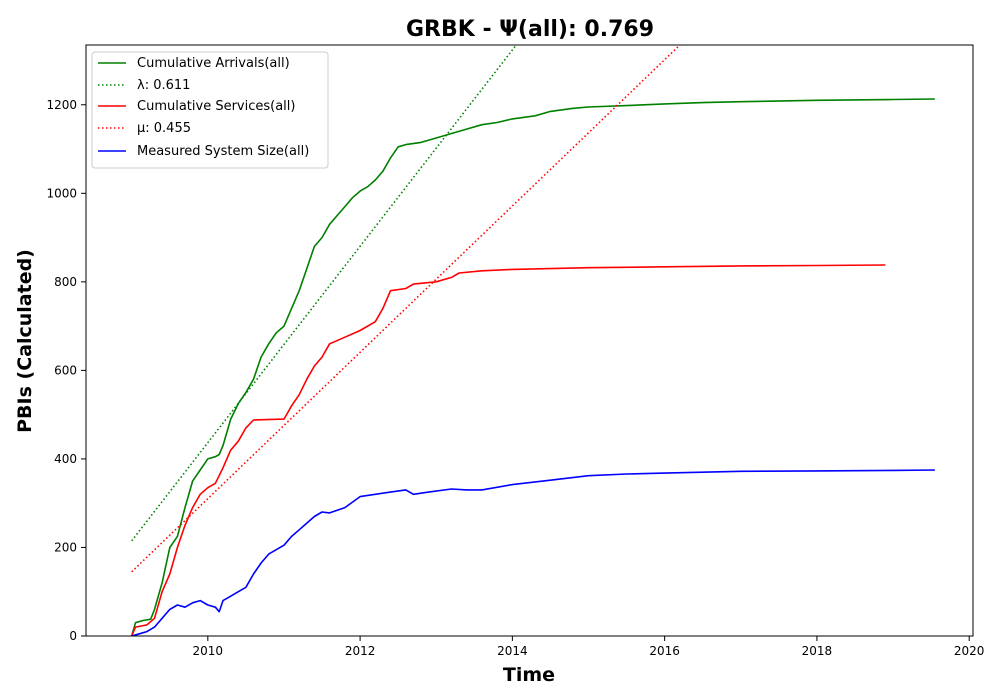 This screenshot has height=700, width=1000. I want to click on y-tick-label: 600, so click(65, 370).